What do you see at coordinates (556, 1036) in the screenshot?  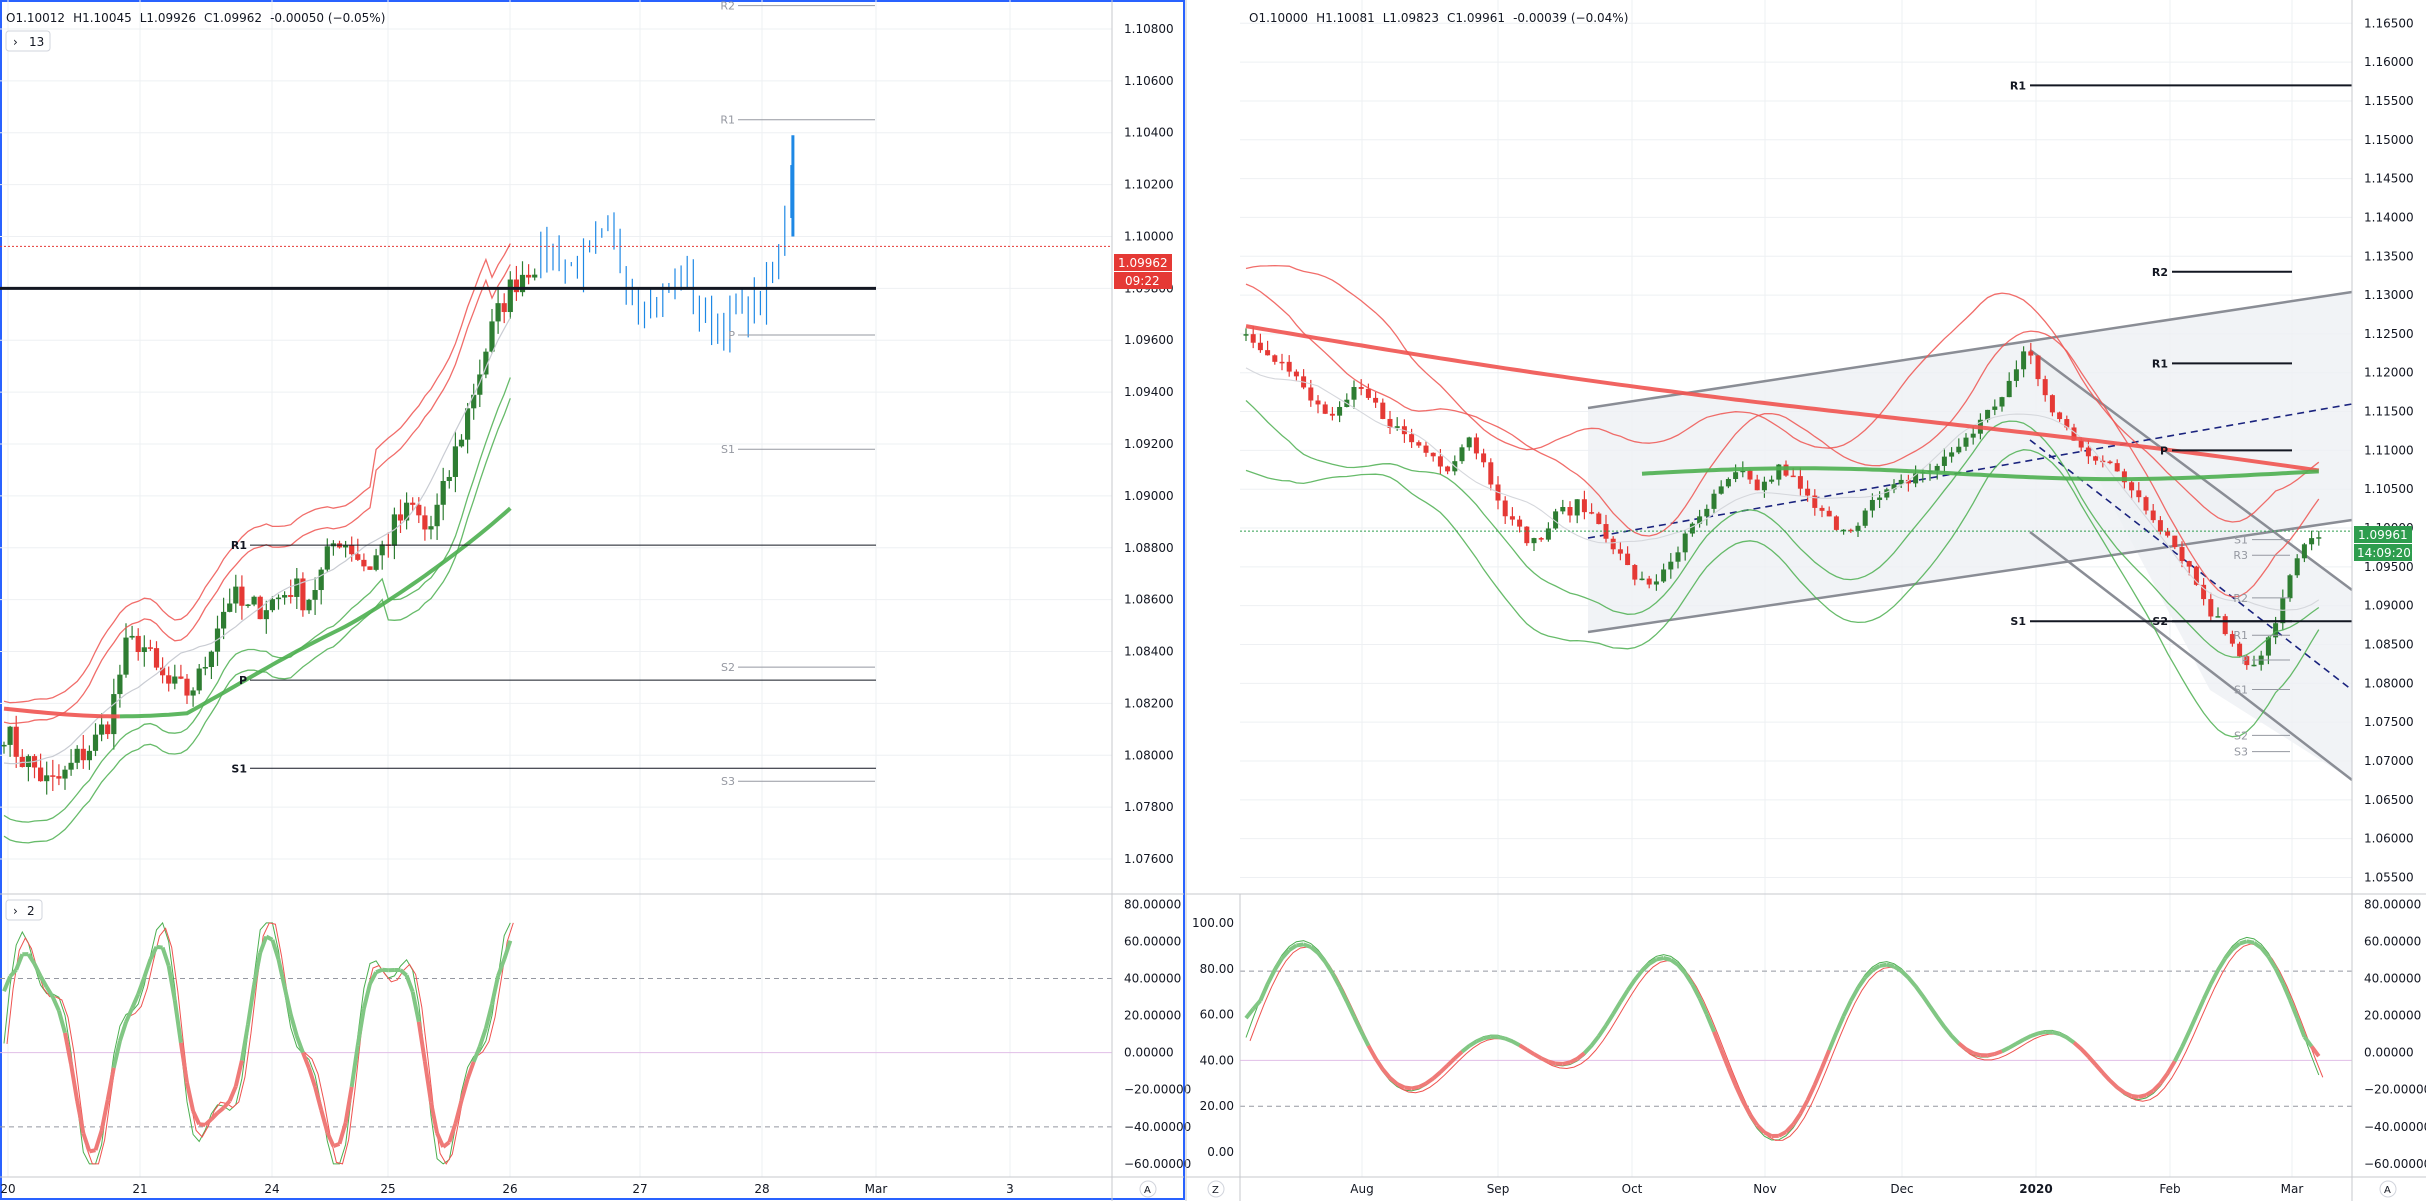 I see `left-osc-pane` at bounding box center [556, 1036].